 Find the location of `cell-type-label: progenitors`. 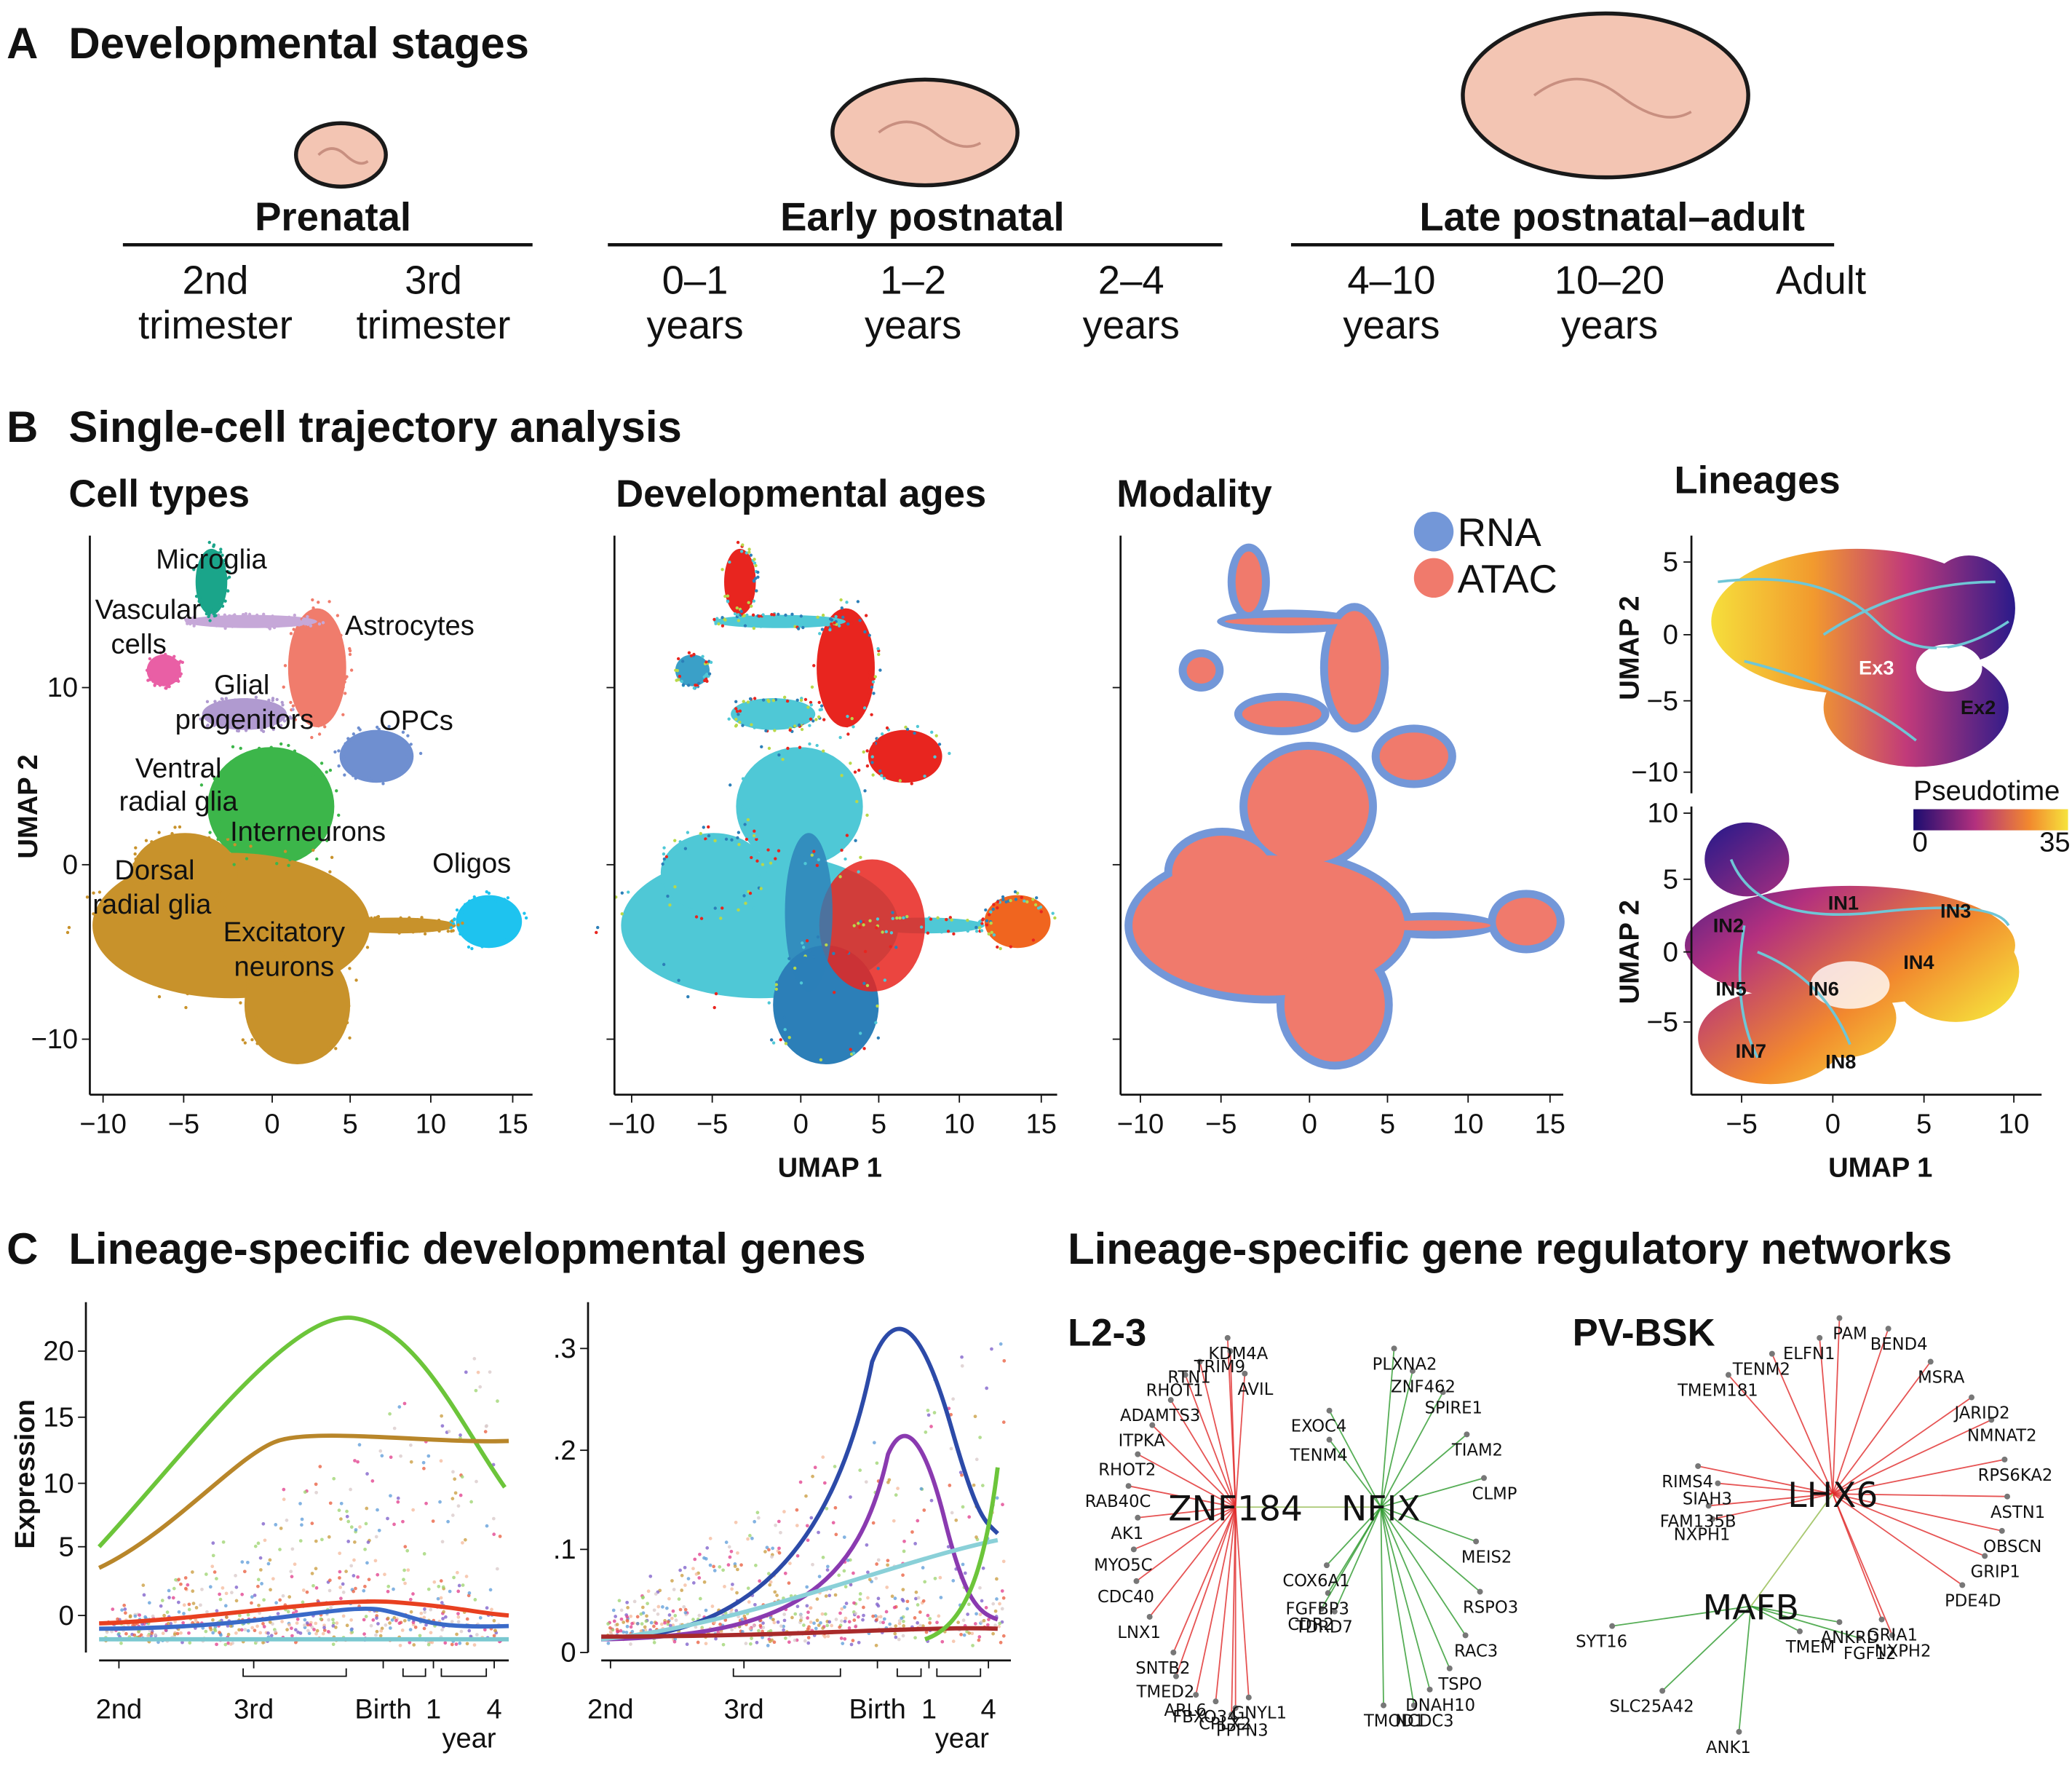

cell-type-label: progenitors is located at coordinates (245, 719).